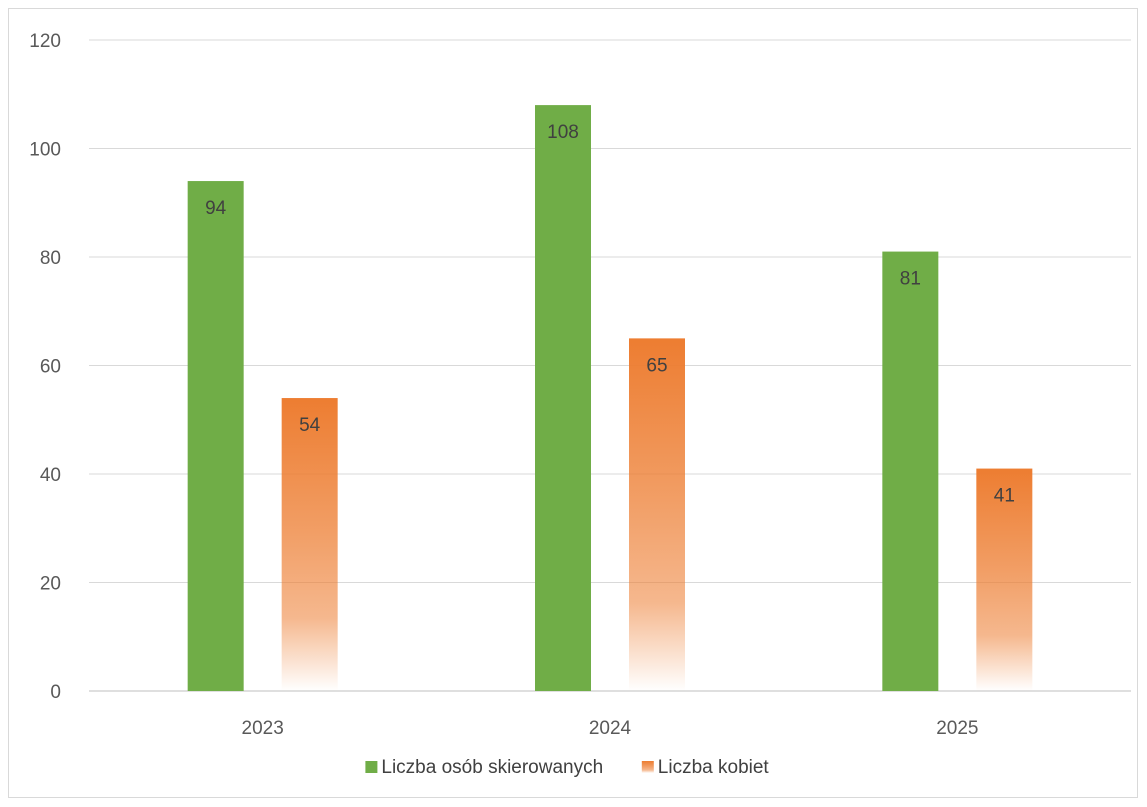  Describe the element at coordinates (310, 425) in the screenshot. I see `data-label: 54` at that location.